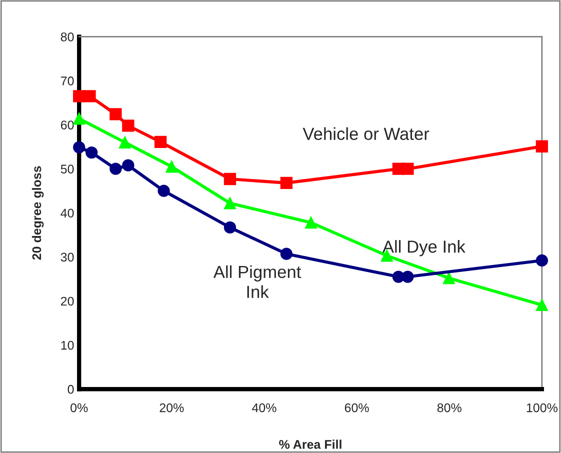  I want to click on x-tick-label: 80%, so click(449, 407).